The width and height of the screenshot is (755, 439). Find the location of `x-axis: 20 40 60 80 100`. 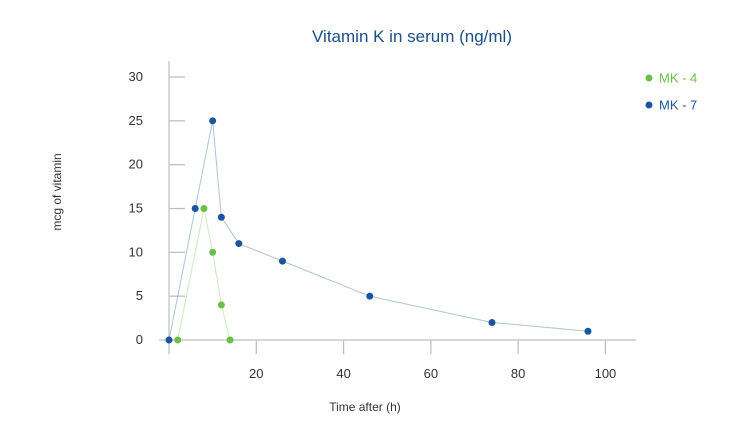

x-axis: 20 40 60 80 100 is located at coordinates (432, 360).